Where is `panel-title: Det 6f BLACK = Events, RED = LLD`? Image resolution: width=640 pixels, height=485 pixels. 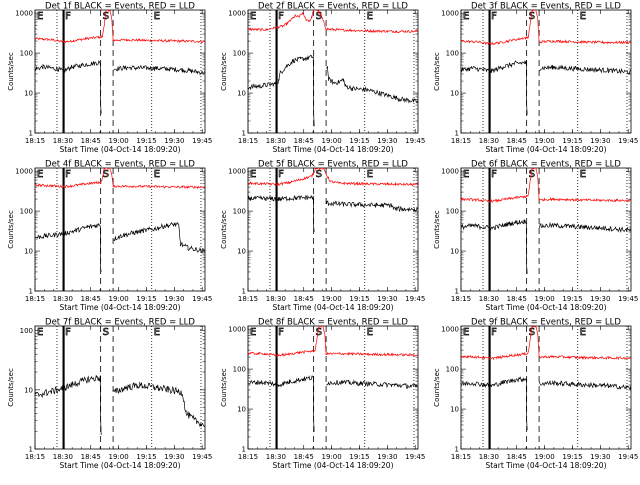
panel-title: Det 6f BLACK = Events, RED = LLD is located at coordinates (546, 165).